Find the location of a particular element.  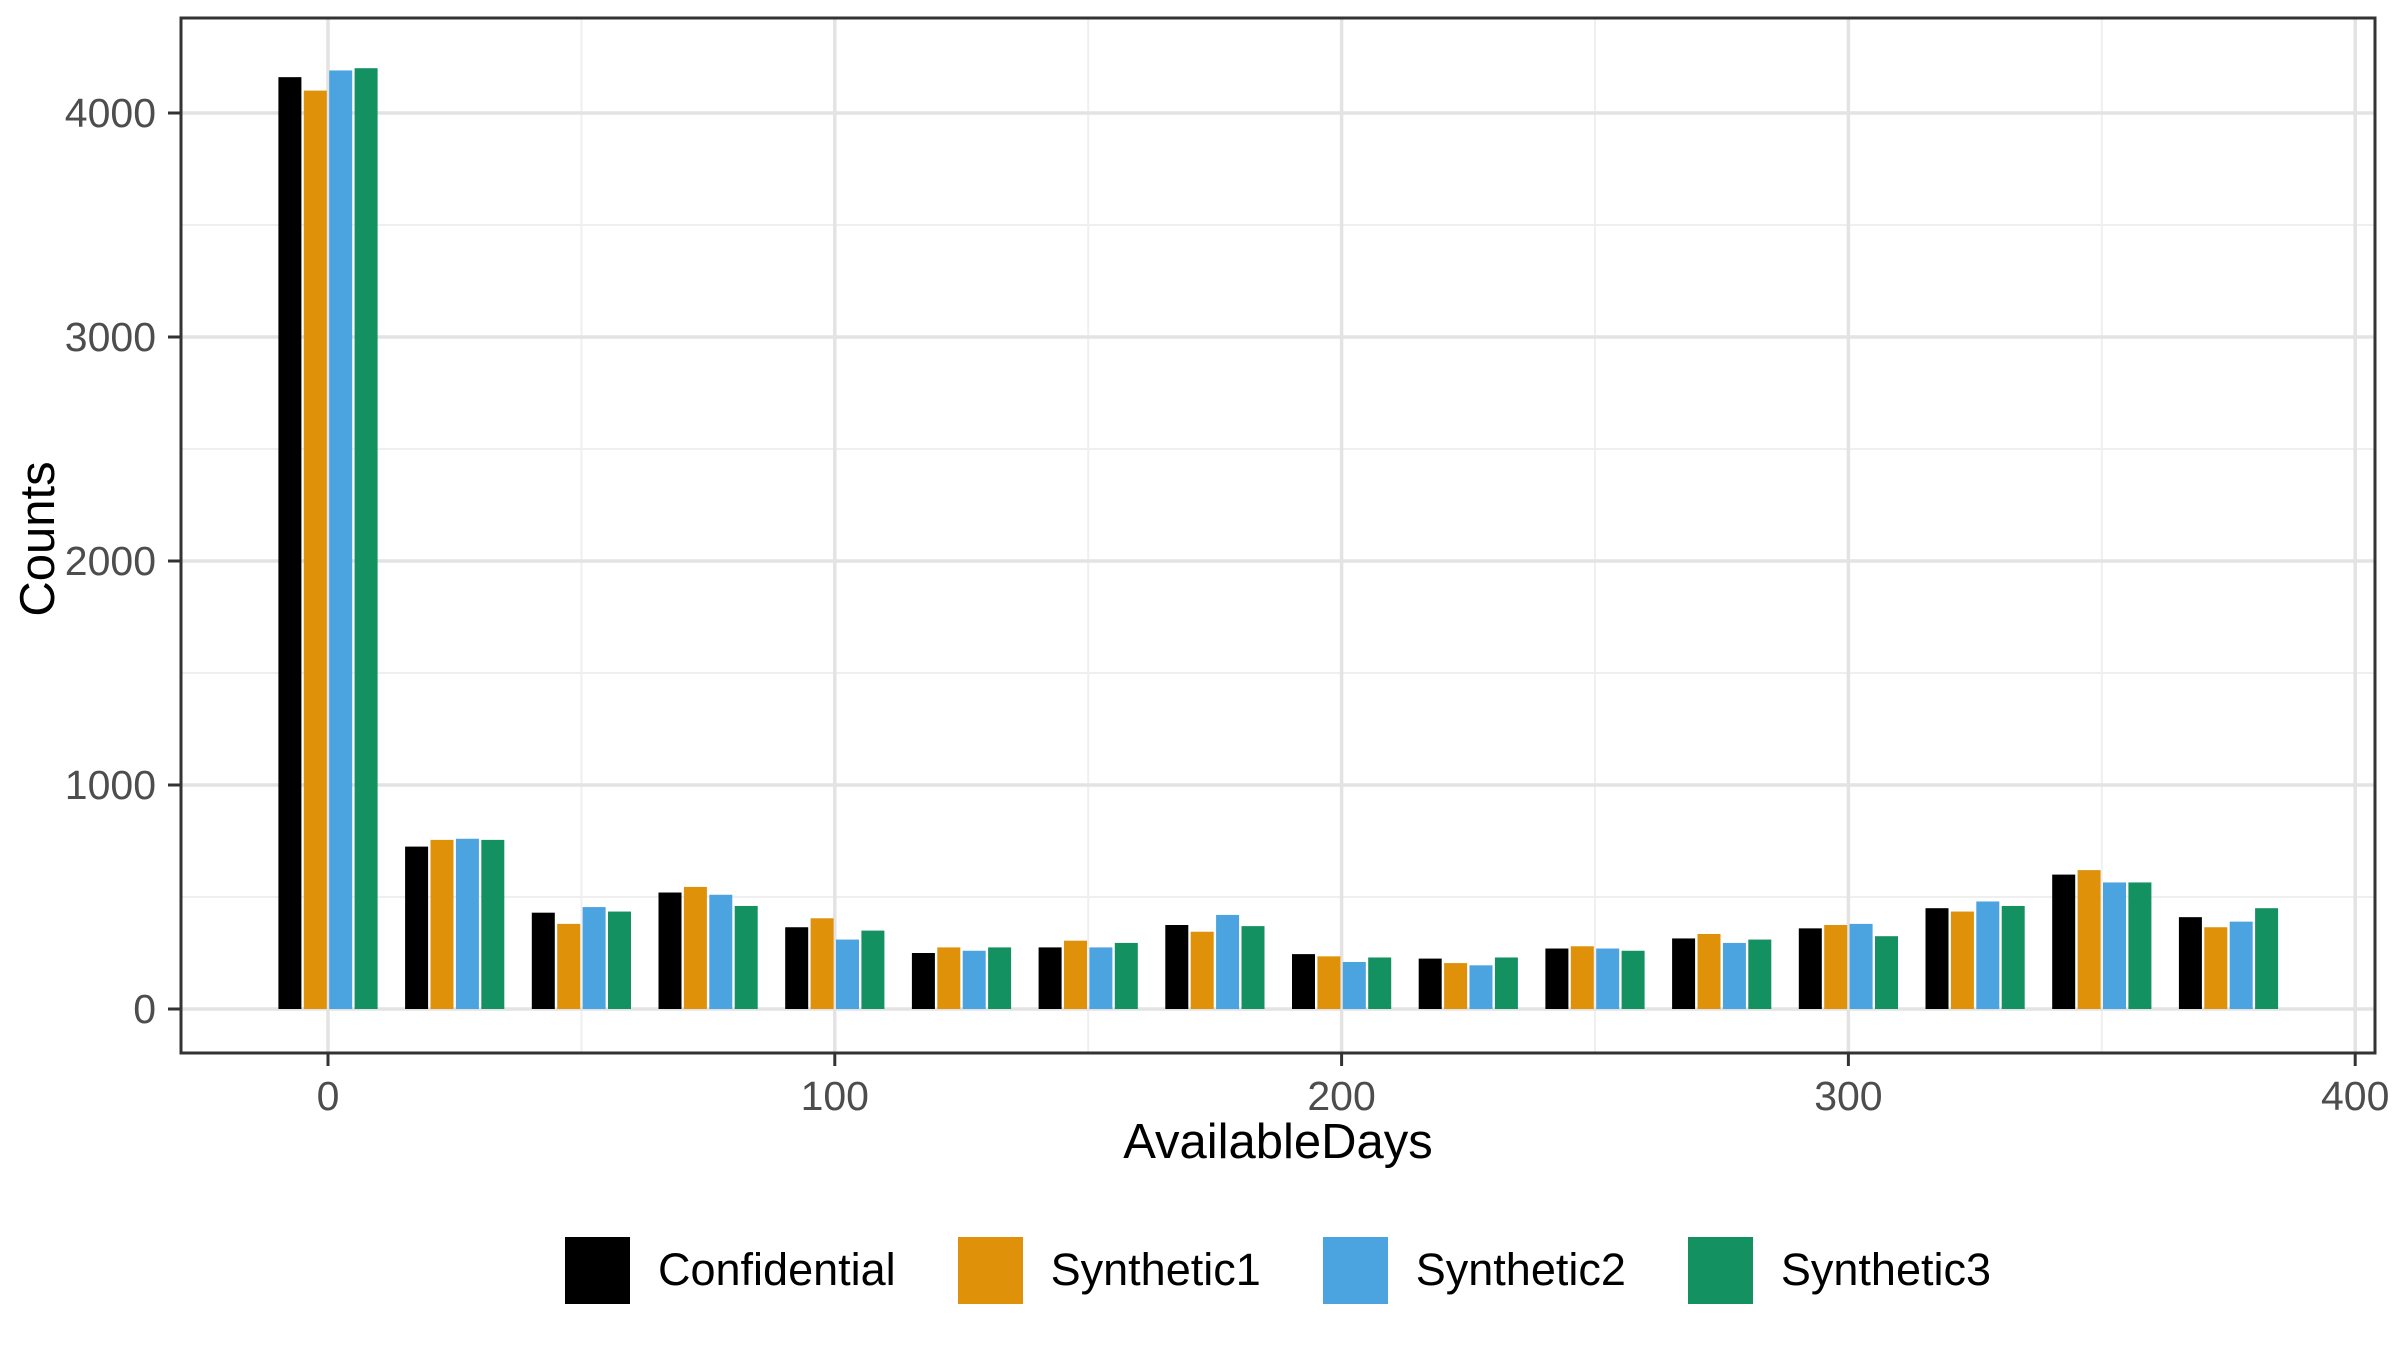

legend-item-confidential: Confidential is located at coordinates (730, 1270).